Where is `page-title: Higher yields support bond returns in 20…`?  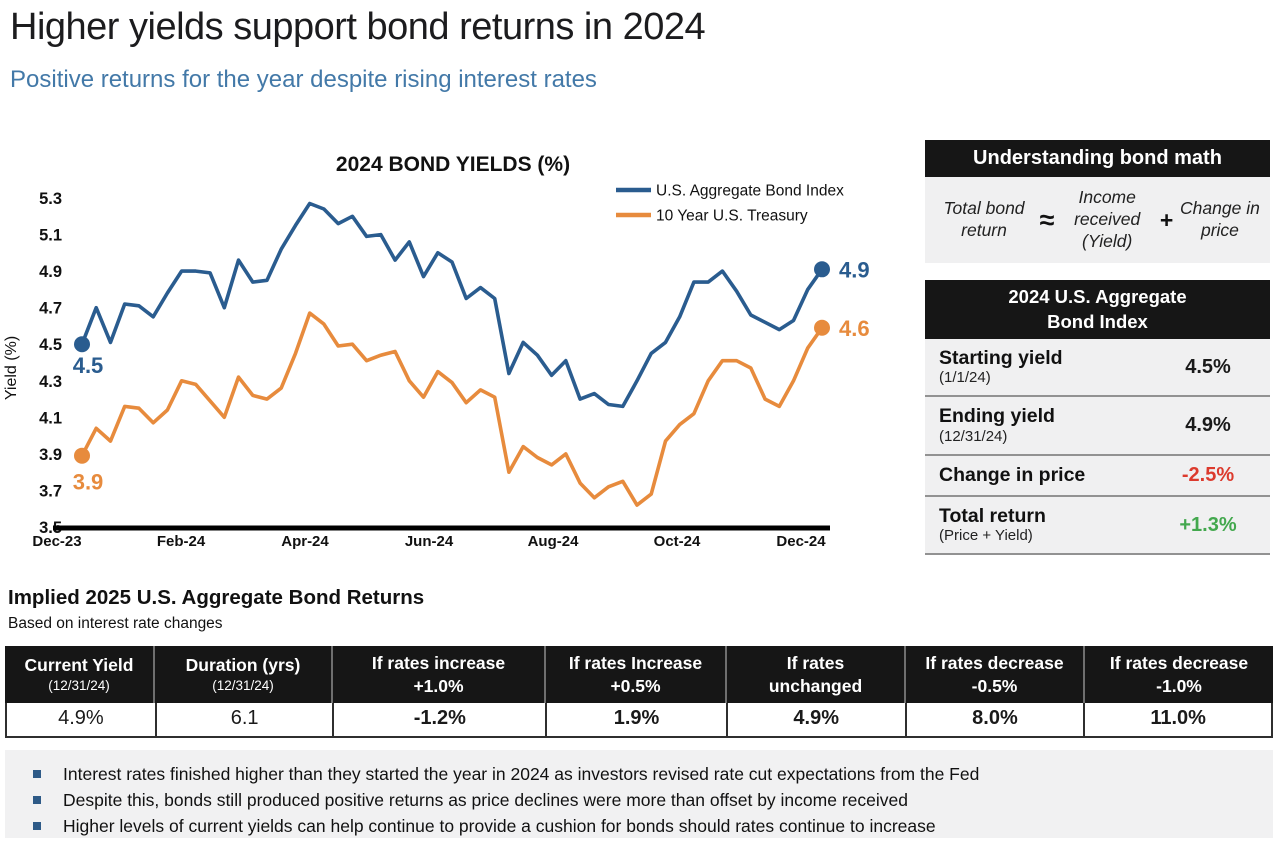
page-title: Higher yields support bond returns in 20… is located at coordinates (358, 27).